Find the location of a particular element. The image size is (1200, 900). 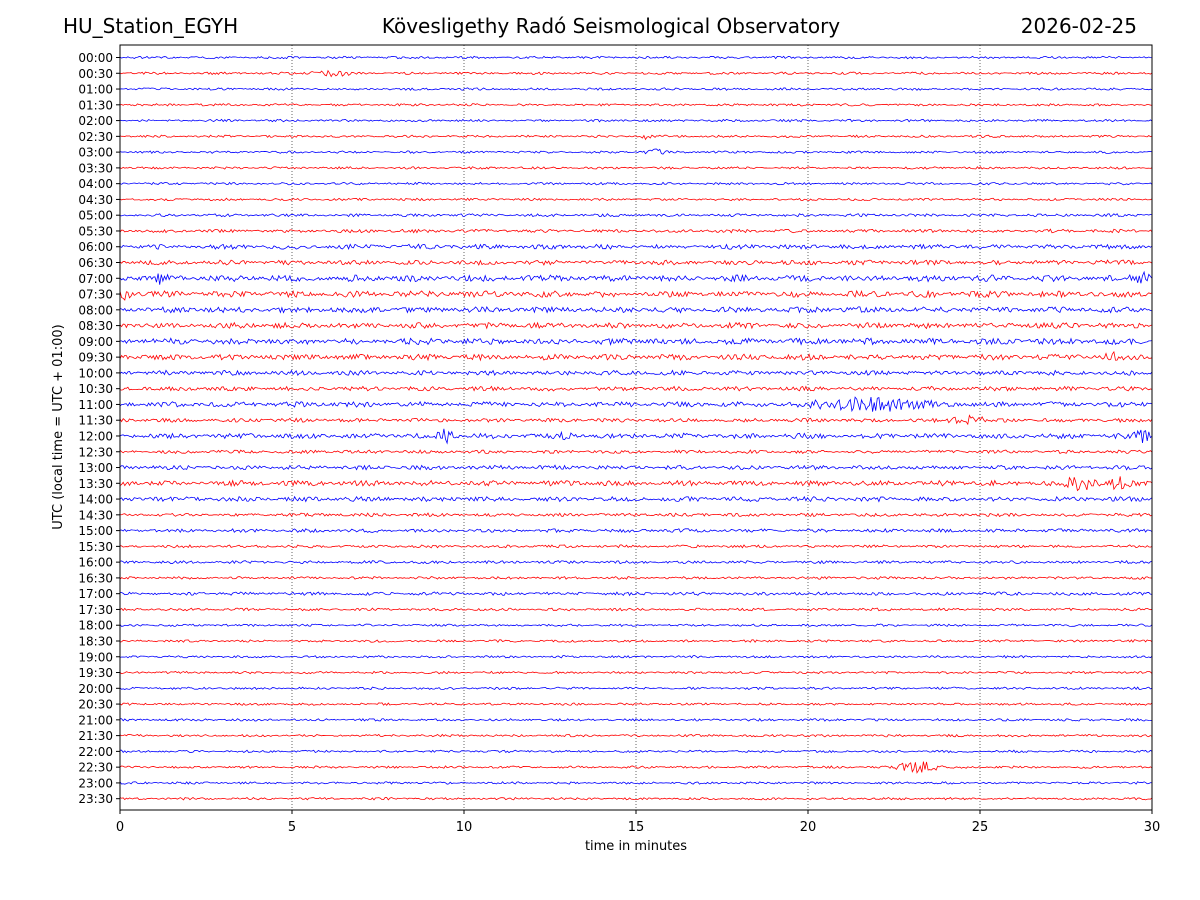

x-tick-label-5: 5 is located at coordinates (292, 827).